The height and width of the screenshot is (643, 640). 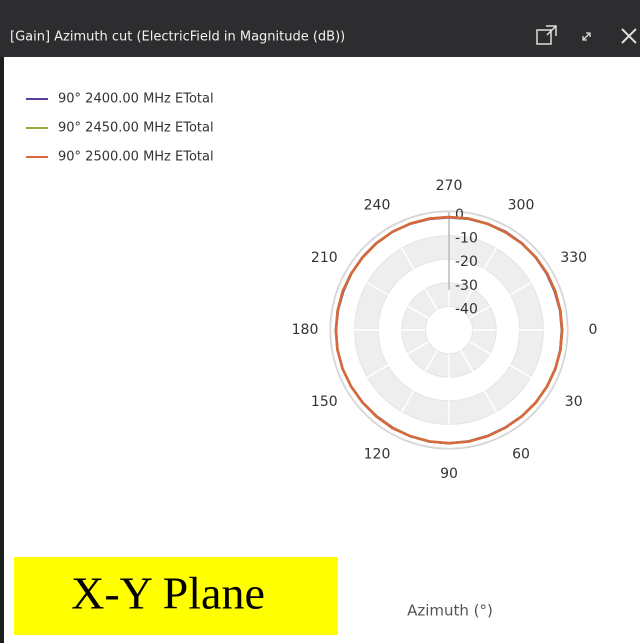 I want to click on theta-tick-label: 270, so click(x=449, y=186).